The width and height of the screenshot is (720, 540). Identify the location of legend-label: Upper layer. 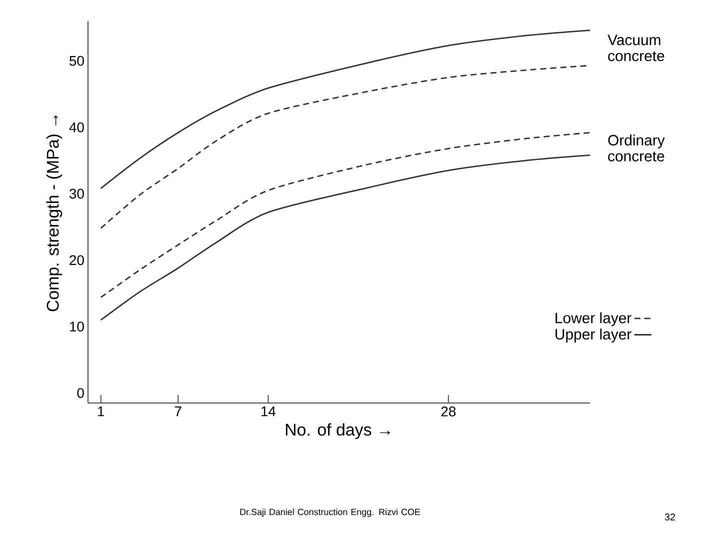
(594, 335).